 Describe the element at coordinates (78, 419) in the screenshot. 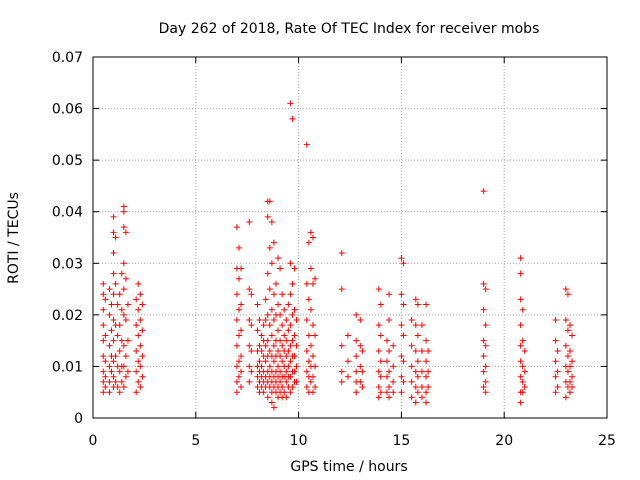

I see `y-tick-label: 0` at that location.